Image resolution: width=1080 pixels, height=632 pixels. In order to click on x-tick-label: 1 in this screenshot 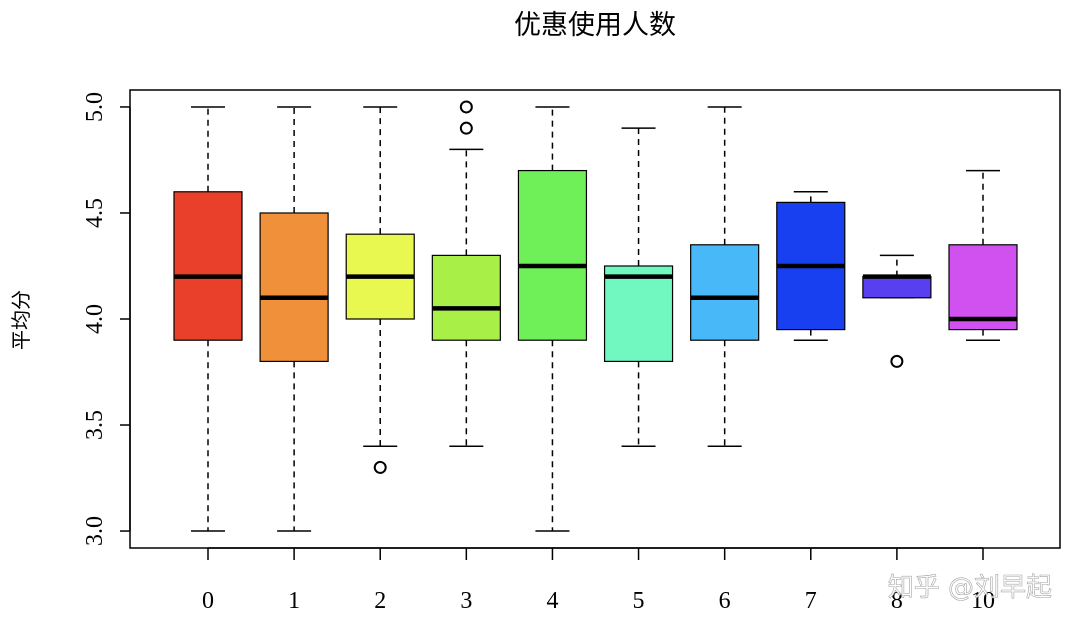, I will do `click(294, 601)`.